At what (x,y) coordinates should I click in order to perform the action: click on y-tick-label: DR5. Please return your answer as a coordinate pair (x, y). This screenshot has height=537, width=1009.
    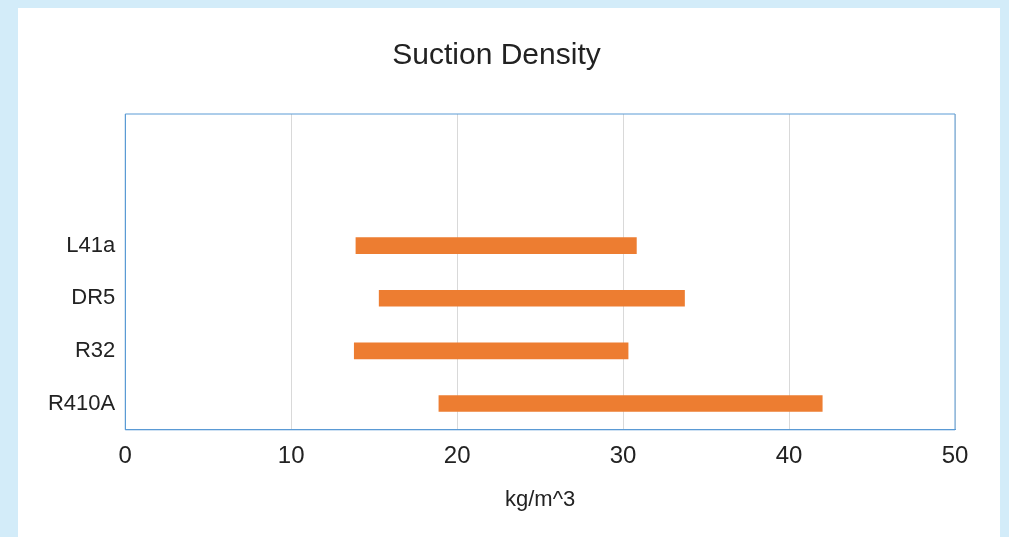
    Looking at the image, I should click on (93, 297).